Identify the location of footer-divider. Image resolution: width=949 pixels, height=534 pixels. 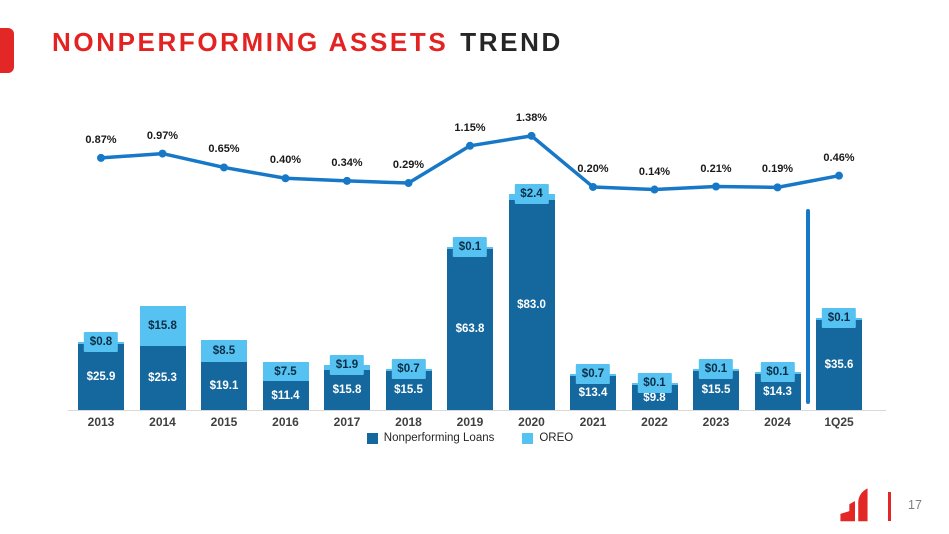
(889, 506).